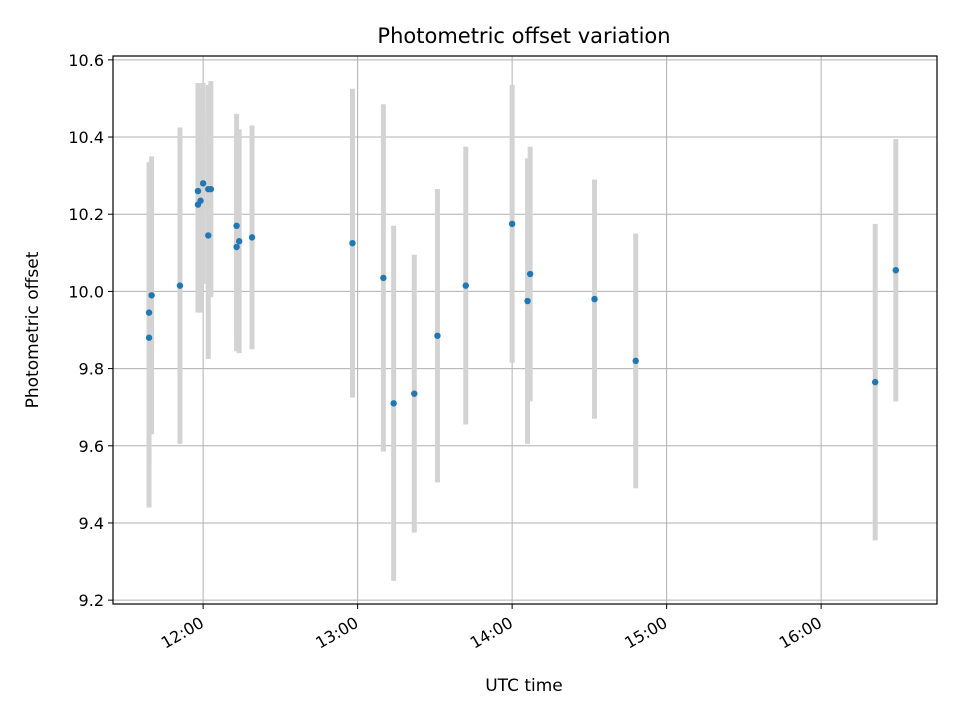  What do you see at coordinates (91, 369) in the screenshot?
I see `y-tick-label: 9.8` at bounding box center [91, 369].